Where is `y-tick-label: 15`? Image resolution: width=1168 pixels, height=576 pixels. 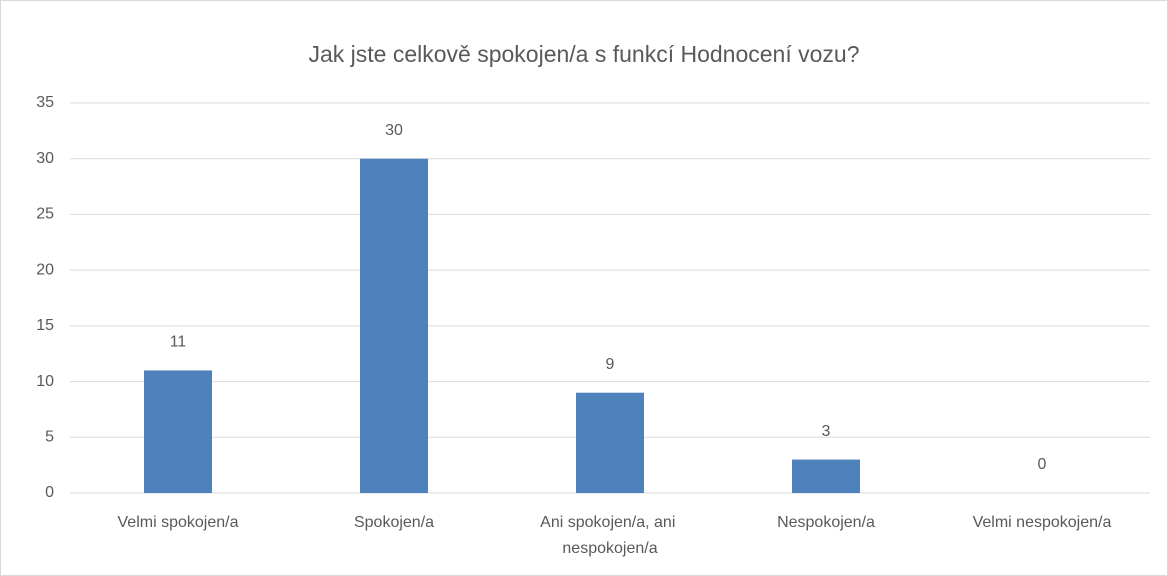 y-tick-label: 15 is located at coordinates (45, 325).